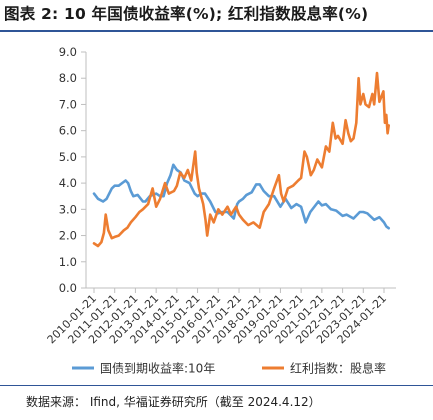 The height and width of the screenshot is (420, 433). What do you see at coordinates (68, 104) in the screenshot?
I see `y-tick-label: 7.0` at bounding box center [68, 104].